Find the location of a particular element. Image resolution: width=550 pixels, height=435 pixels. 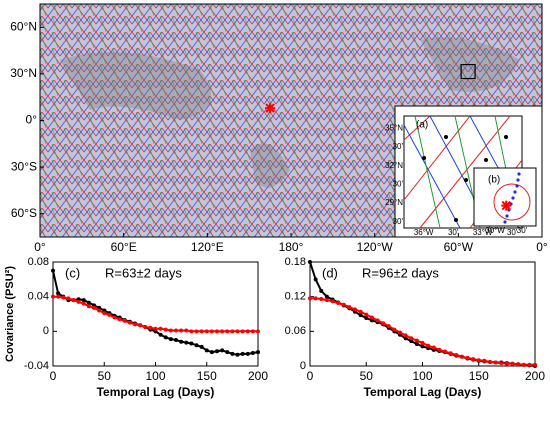

y-tick-label: 0.18 is located at coordinates (295, 262).